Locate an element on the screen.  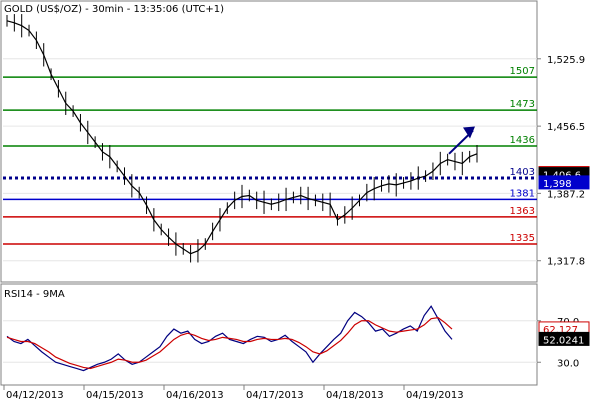
rsi-lines is located at coordinates (229, 338).